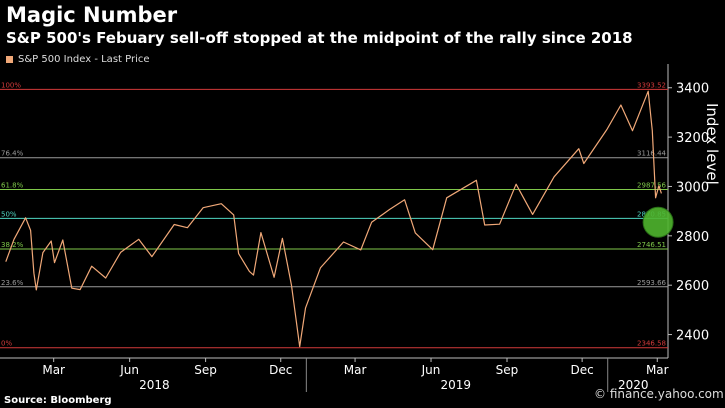  Describe the element at coordinates (659, 394) in the screenshot. I see `watermark: © finance.yahoo.com` at that location.